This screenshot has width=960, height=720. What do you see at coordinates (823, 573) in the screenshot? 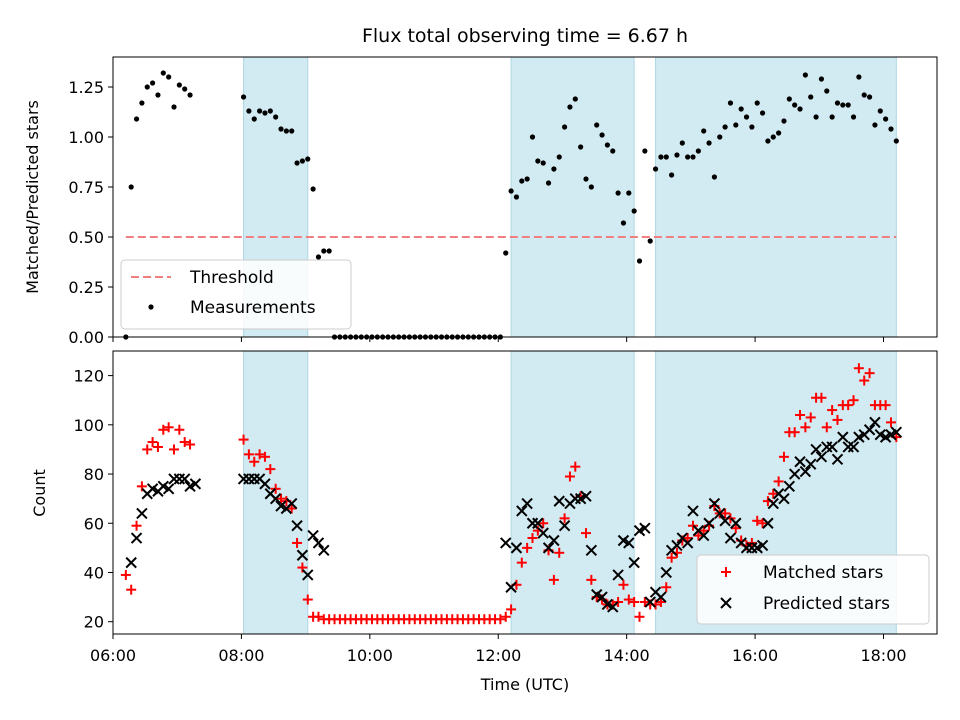
I see `legend-matched-label: Matched stars` at bounding box center [823, 573].